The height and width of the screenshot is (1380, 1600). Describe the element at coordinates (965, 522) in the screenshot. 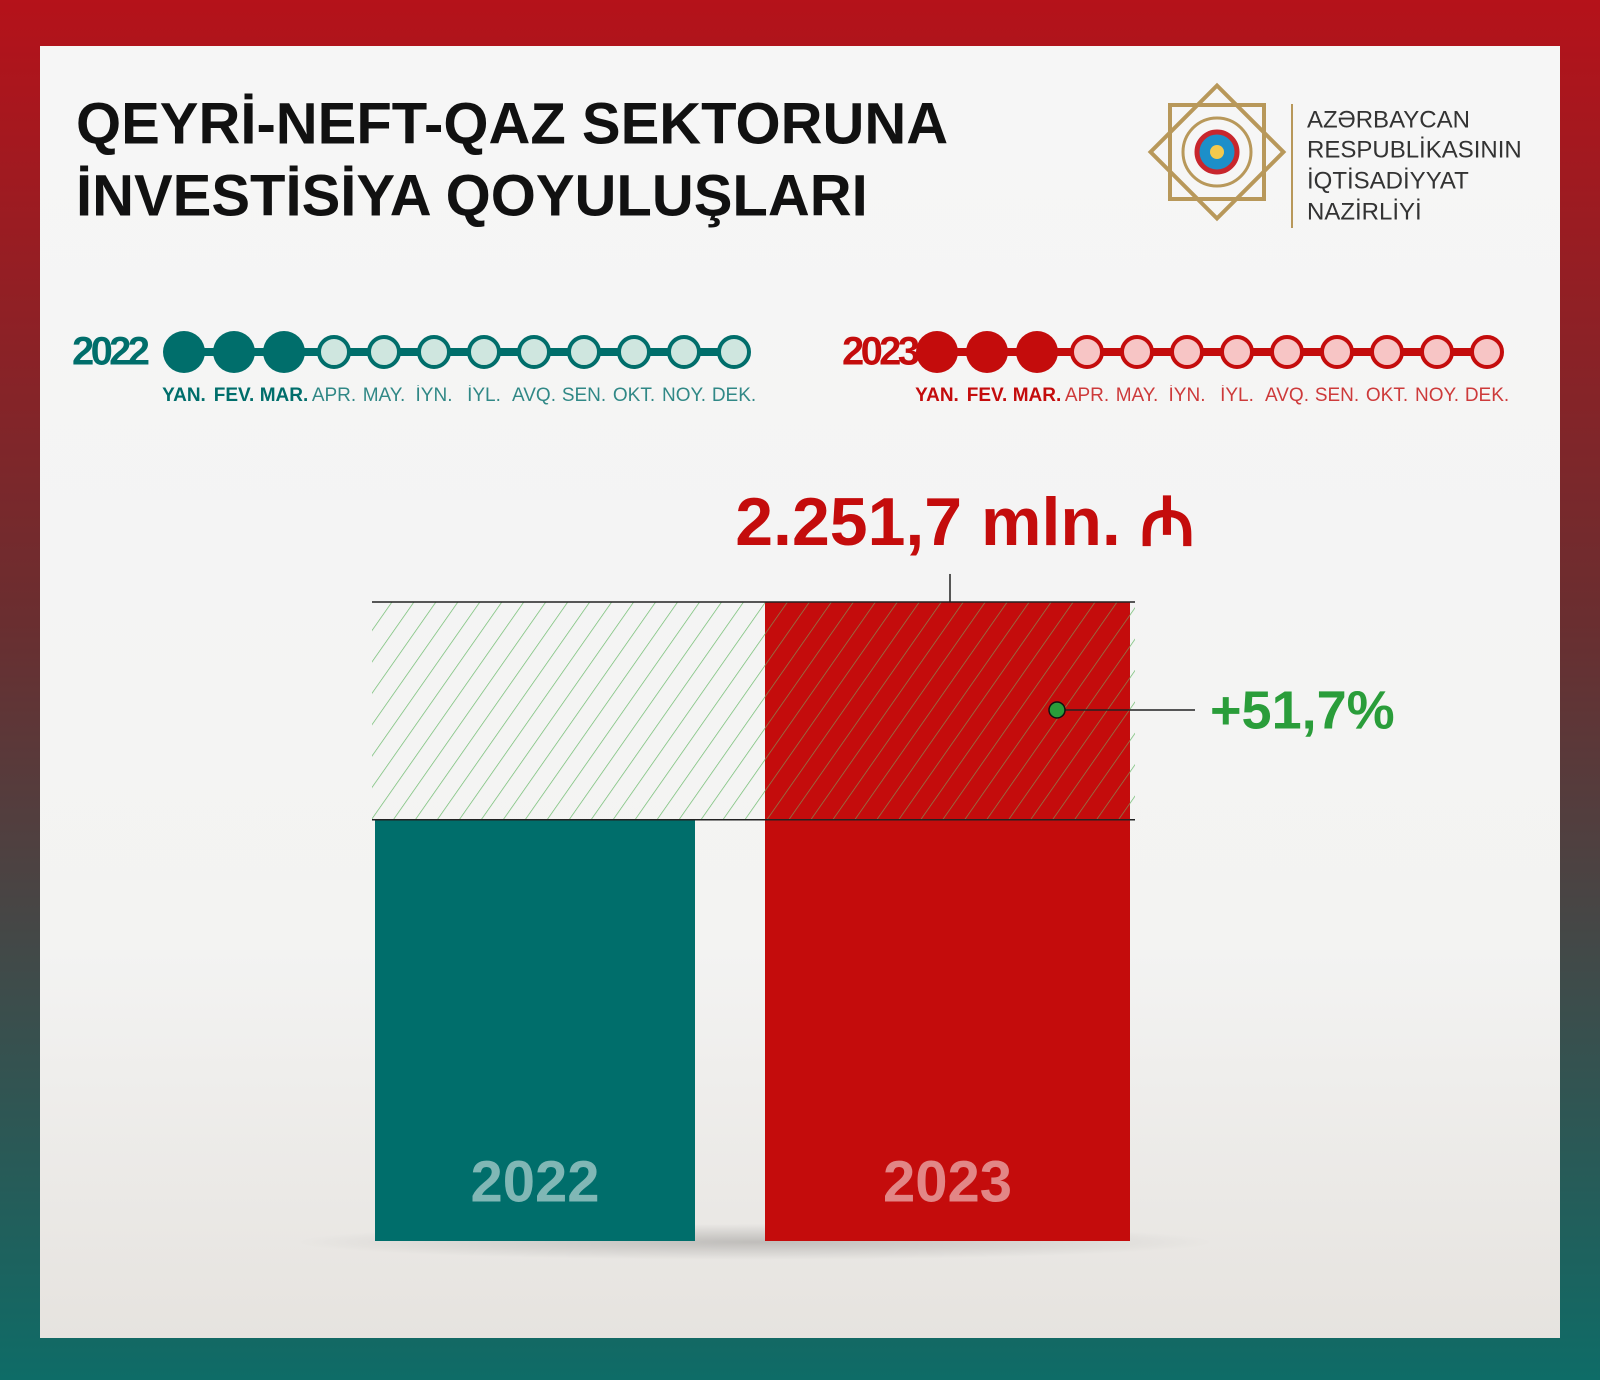

I see `value-label: 2.251,7 mln. ₼` at that location.